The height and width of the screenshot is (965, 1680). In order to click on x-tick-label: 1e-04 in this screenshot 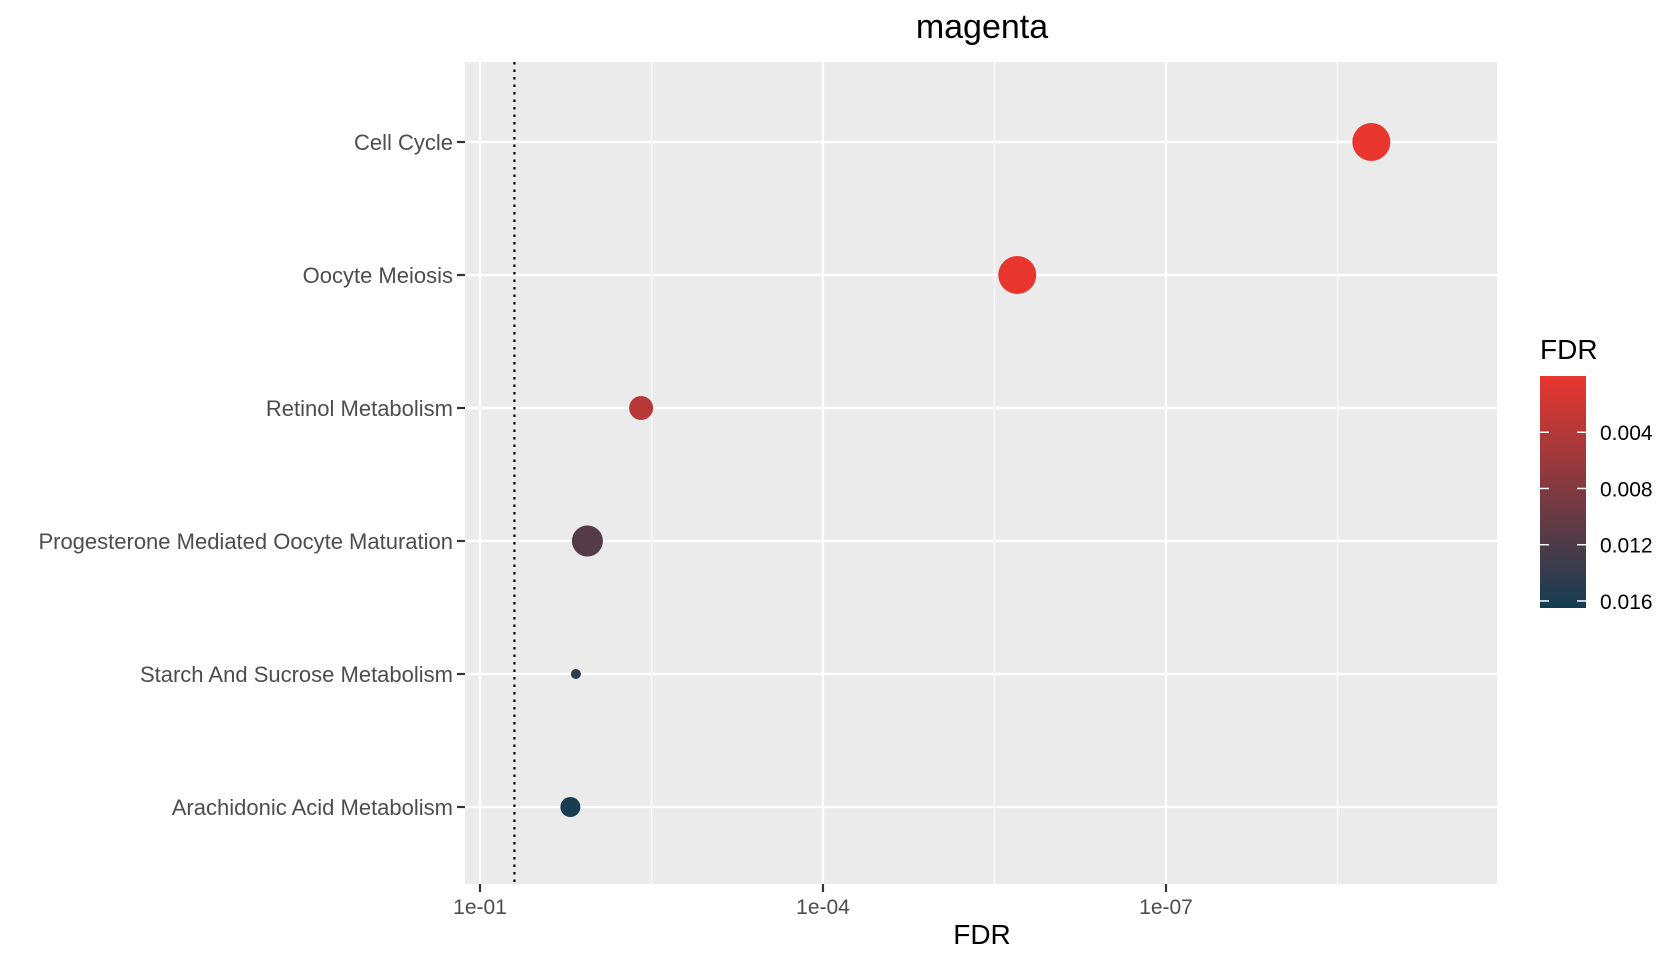, I will do `click(823, 907)`.